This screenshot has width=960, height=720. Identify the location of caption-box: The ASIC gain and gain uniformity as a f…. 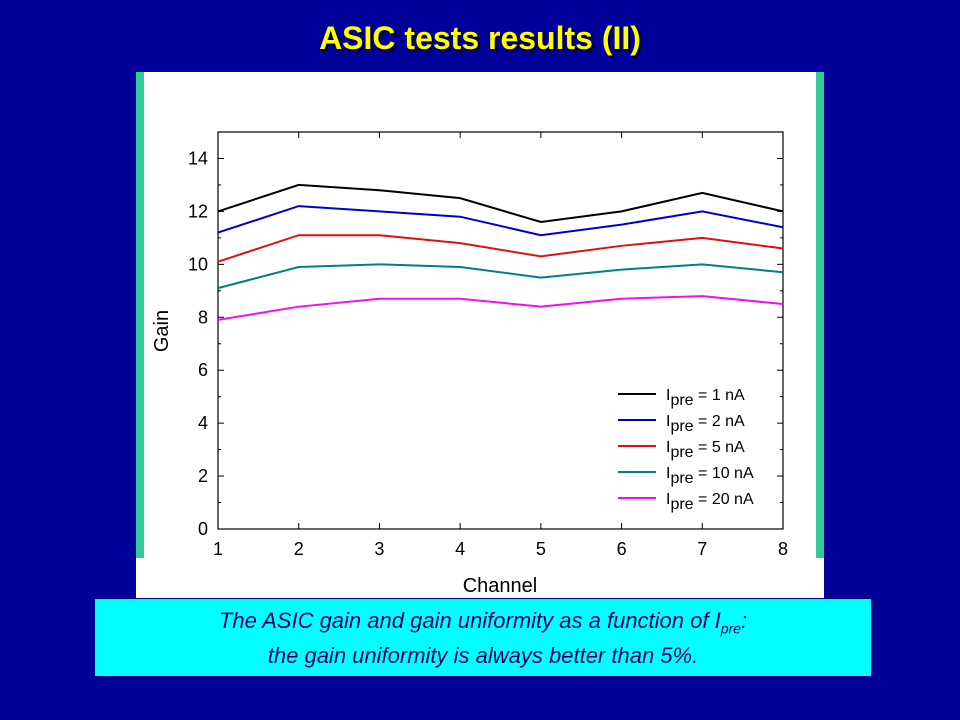
(483, 637).